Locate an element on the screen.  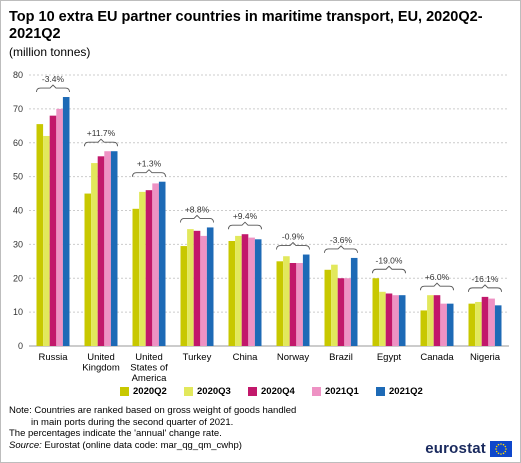
legend-label: 2021Q1 is located at coordinates (342, 391).